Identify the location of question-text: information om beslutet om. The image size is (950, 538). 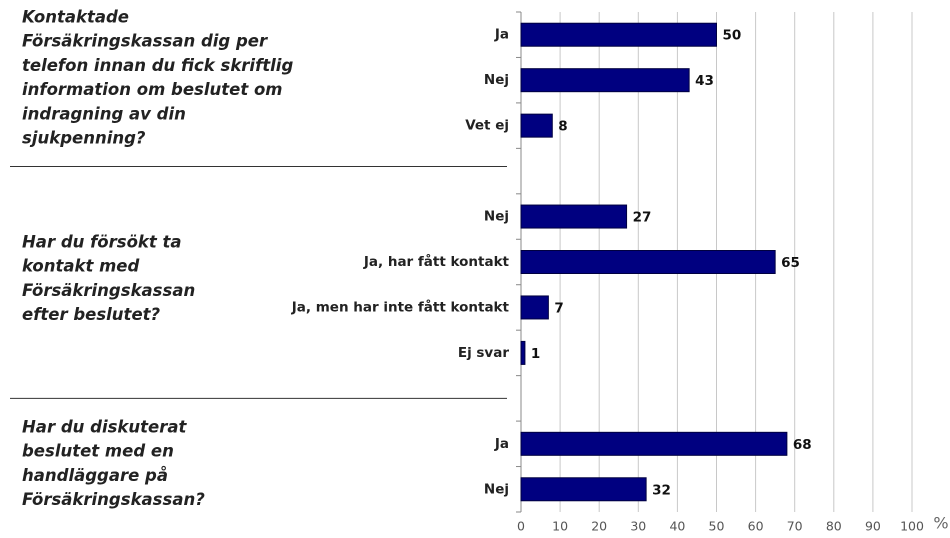
(152, 89).